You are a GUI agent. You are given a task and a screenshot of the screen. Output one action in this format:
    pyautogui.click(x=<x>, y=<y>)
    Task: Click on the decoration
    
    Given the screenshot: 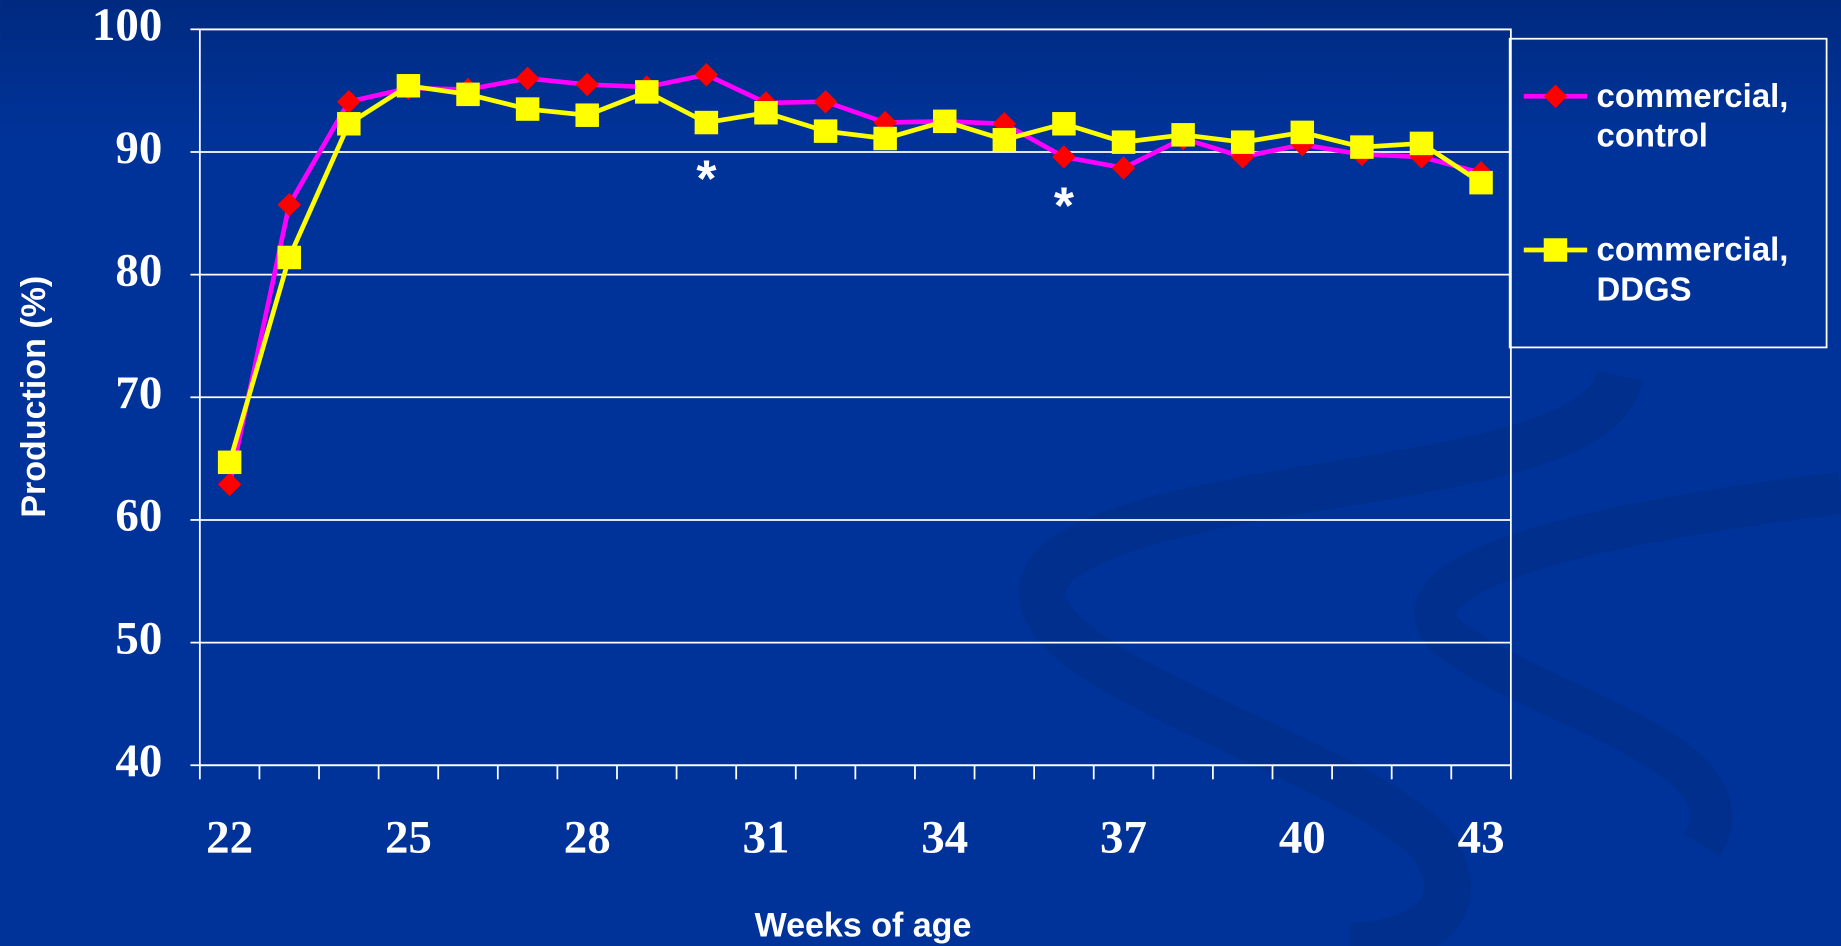 What is the action you would take?
    pyautogui.click(x=1627, y=664)
    